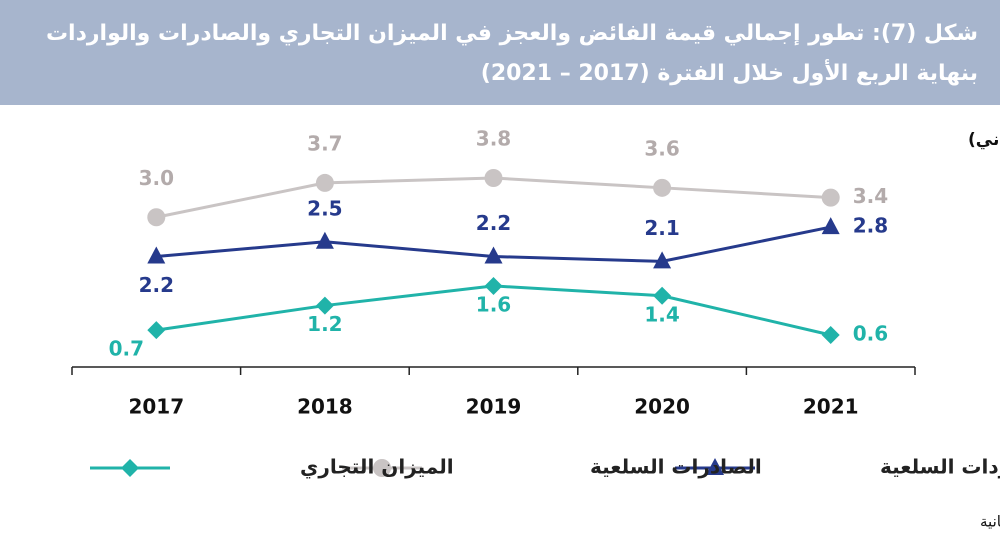  Describe the element at coordinates (870, 196) in the screenshot. I see `data-label: 3.4` at that location.